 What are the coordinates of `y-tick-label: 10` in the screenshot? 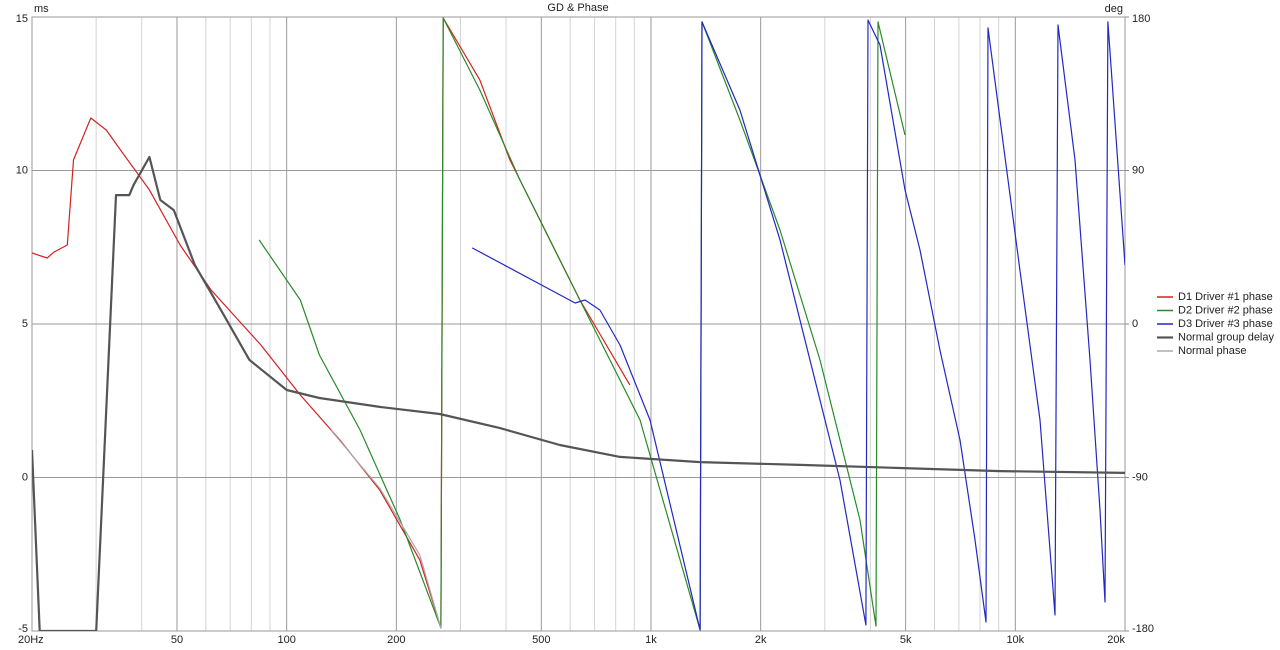 It's located at (22, 170).